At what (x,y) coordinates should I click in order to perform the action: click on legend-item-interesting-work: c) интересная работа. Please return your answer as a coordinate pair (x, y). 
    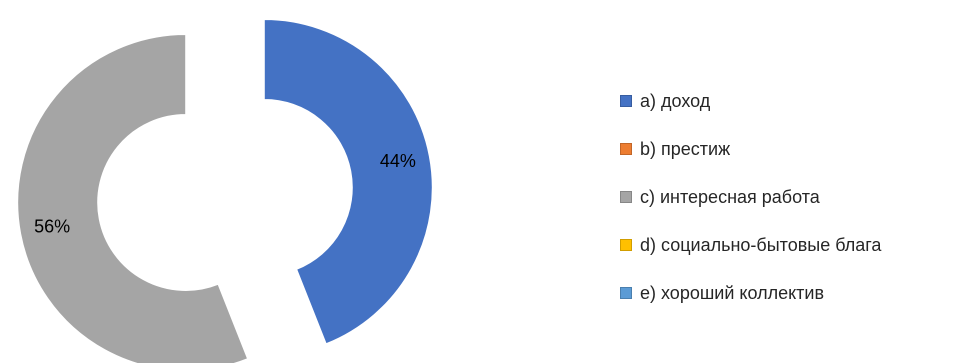
    Looking at the image, I should click on (750, 197).